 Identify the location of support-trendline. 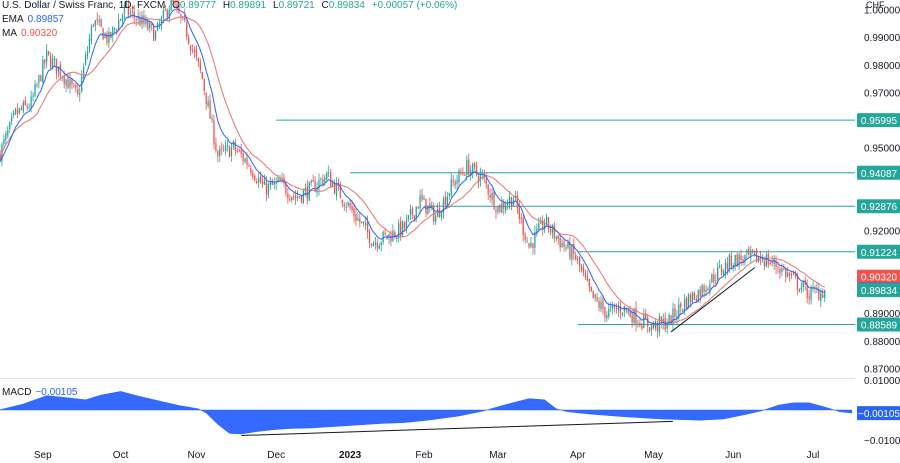
(712, 300).